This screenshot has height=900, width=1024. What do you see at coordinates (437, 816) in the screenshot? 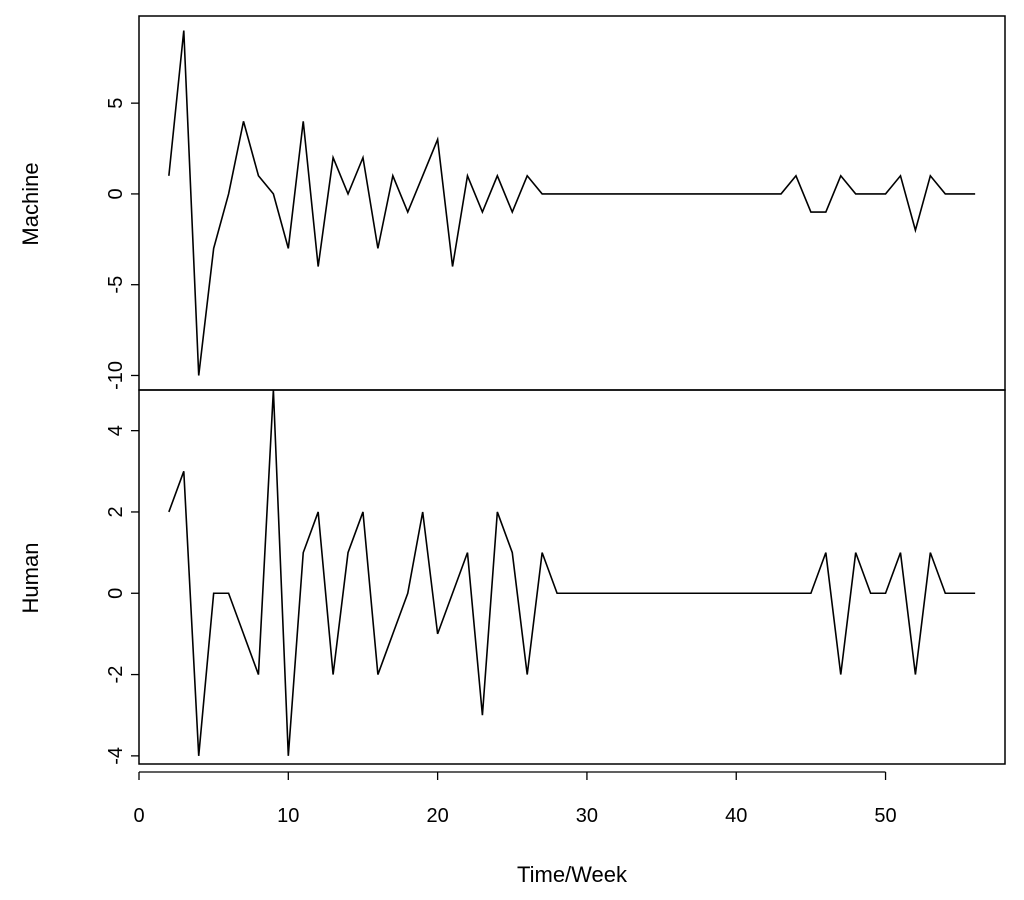
I see `x-tick-label: 20` at bounding box center [437, 816].